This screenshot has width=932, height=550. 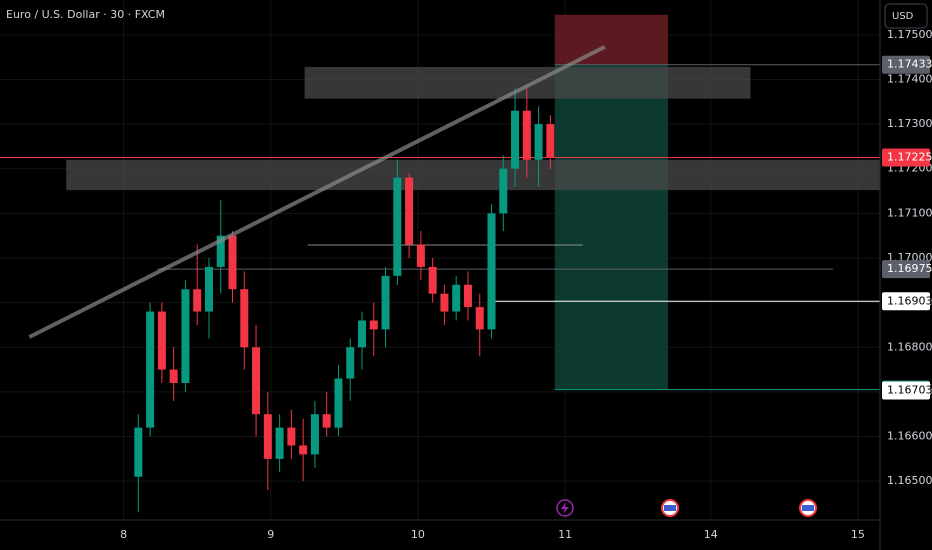 I want to click on x-tick-label: 9, so click(x=270, y=534).